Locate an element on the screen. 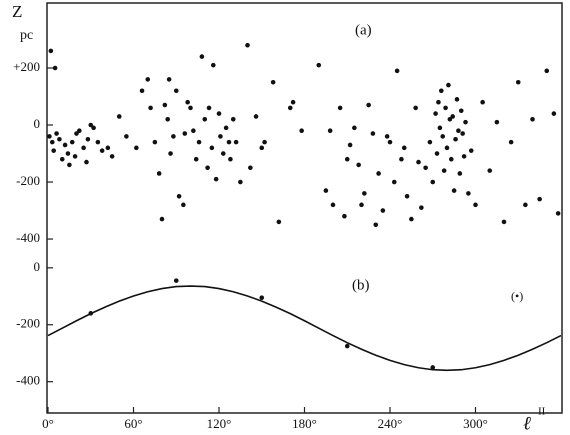 The width and height of the screenshot is (570, 435). y-tick-label: 0 is located at coordinates (37, 123).